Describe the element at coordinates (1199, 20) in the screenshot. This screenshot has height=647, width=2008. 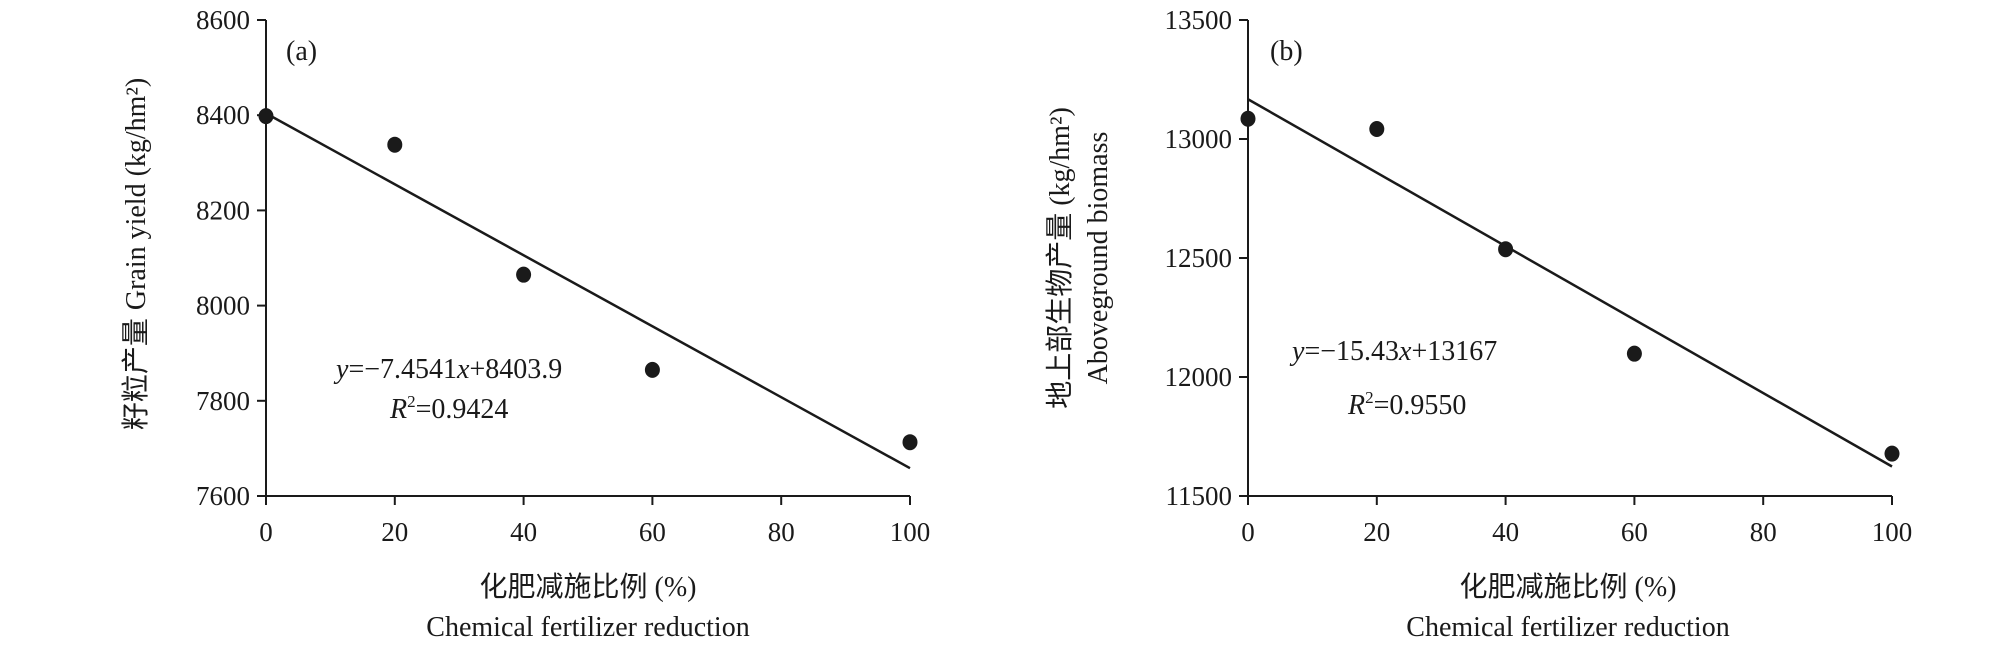
I see `panel-b-y-tick-label: 13500` at that location.